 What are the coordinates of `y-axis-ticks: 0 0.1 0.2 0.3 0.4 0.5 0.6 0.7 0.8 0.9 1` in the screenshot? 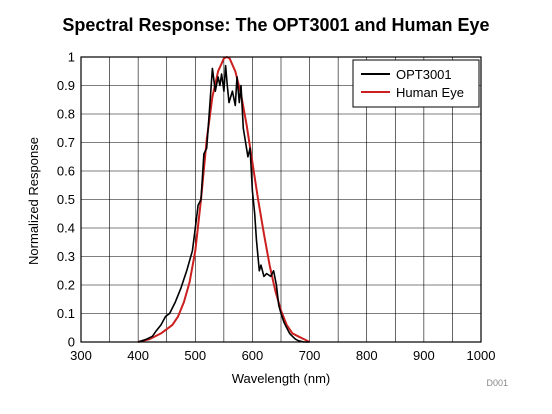 It's located at (66, 200).